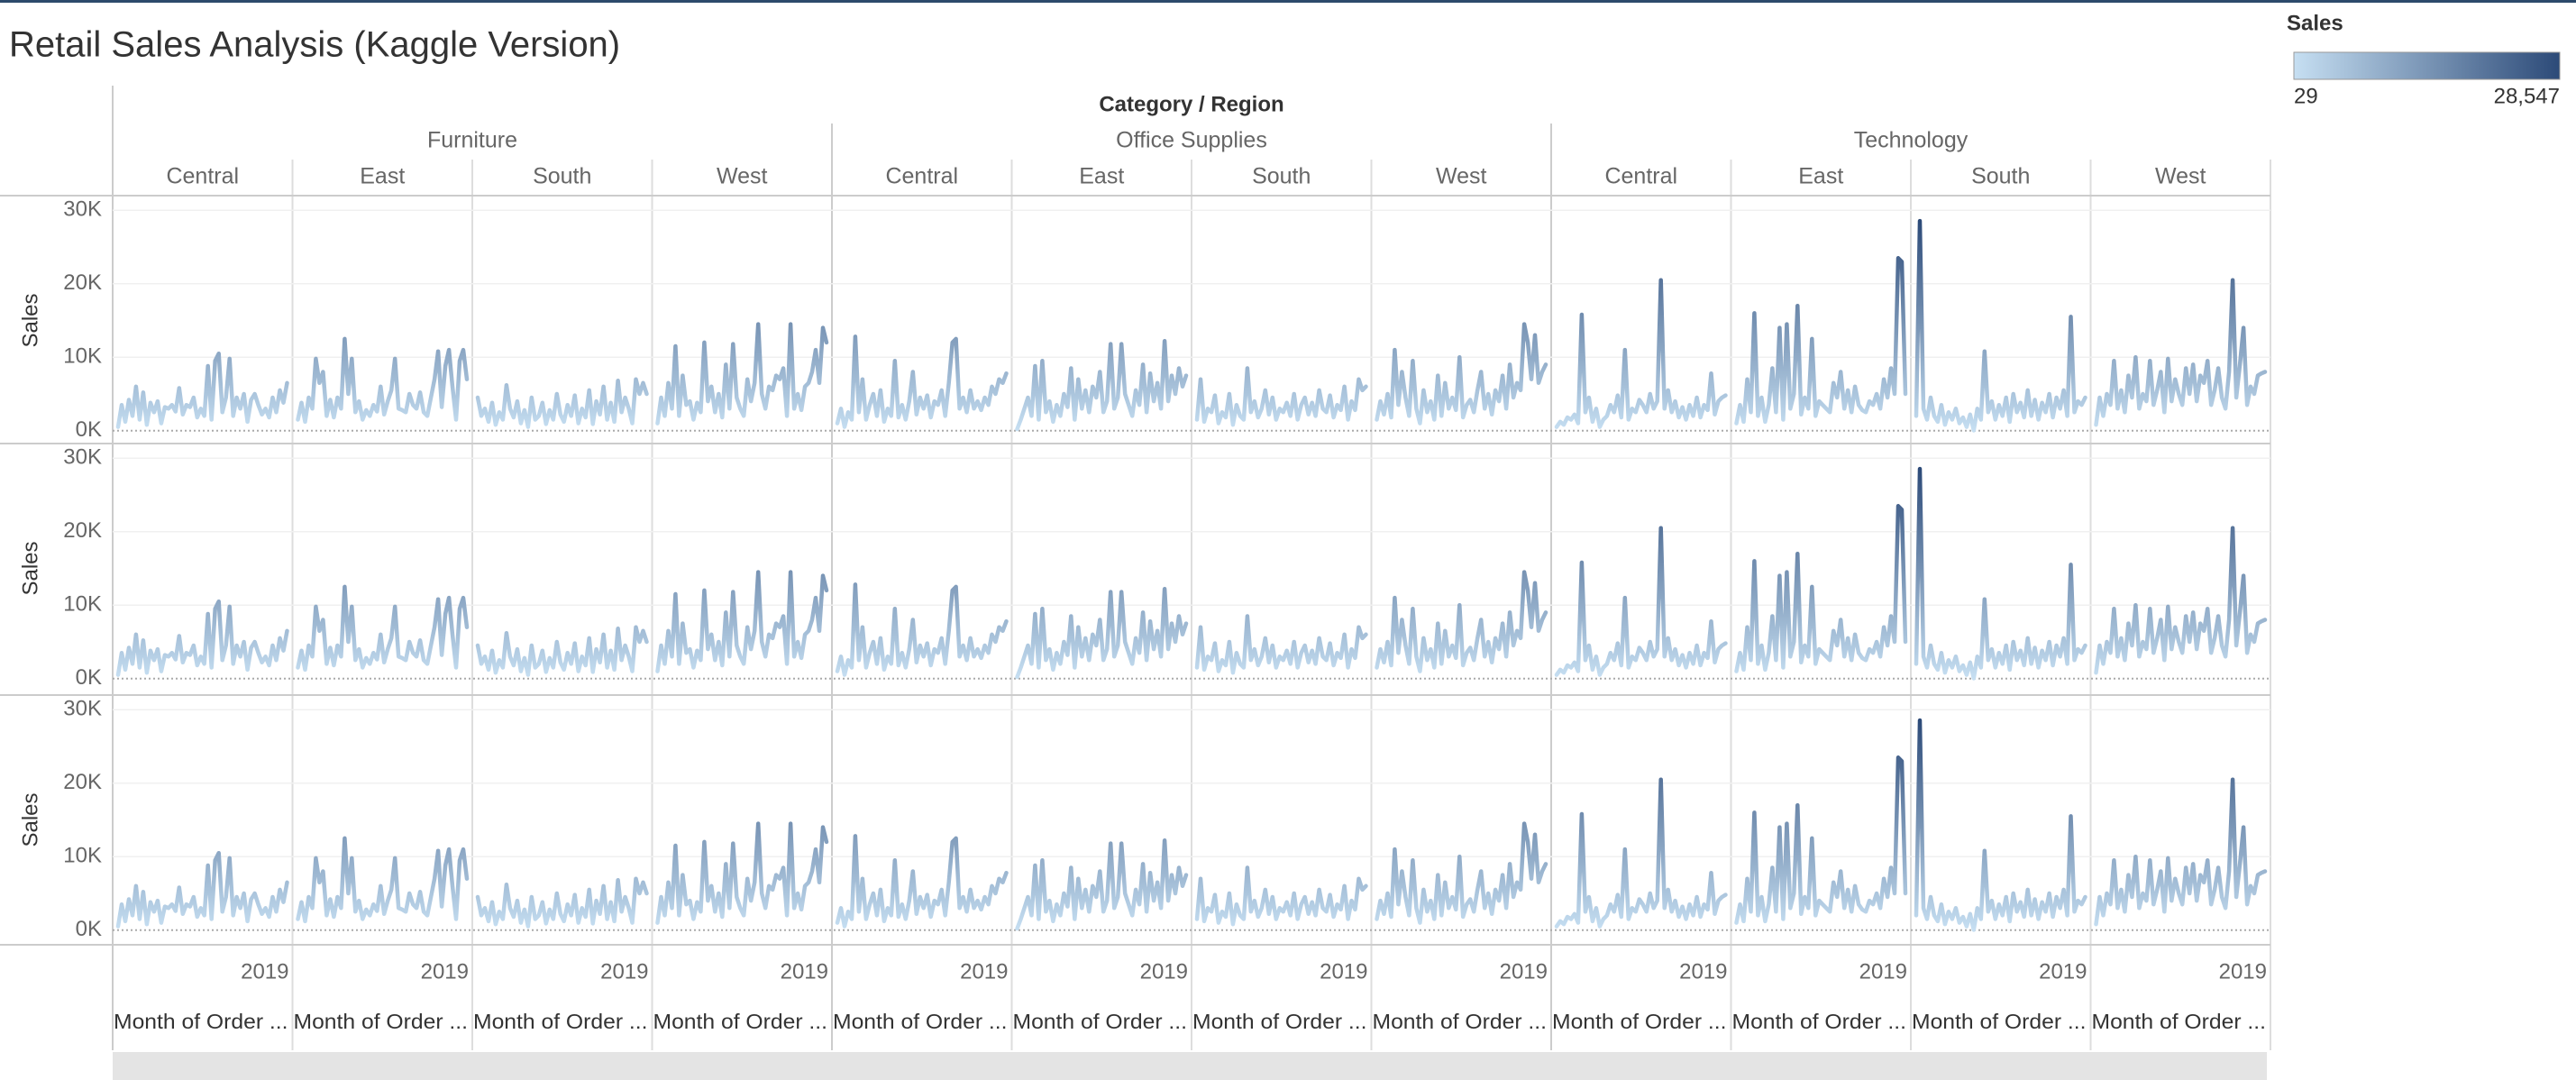 This screenshot has height=1080, width=2576. Describe the element at coordinates (1912, 140) in the screenshot. I see `category-header: Technology` at that location.